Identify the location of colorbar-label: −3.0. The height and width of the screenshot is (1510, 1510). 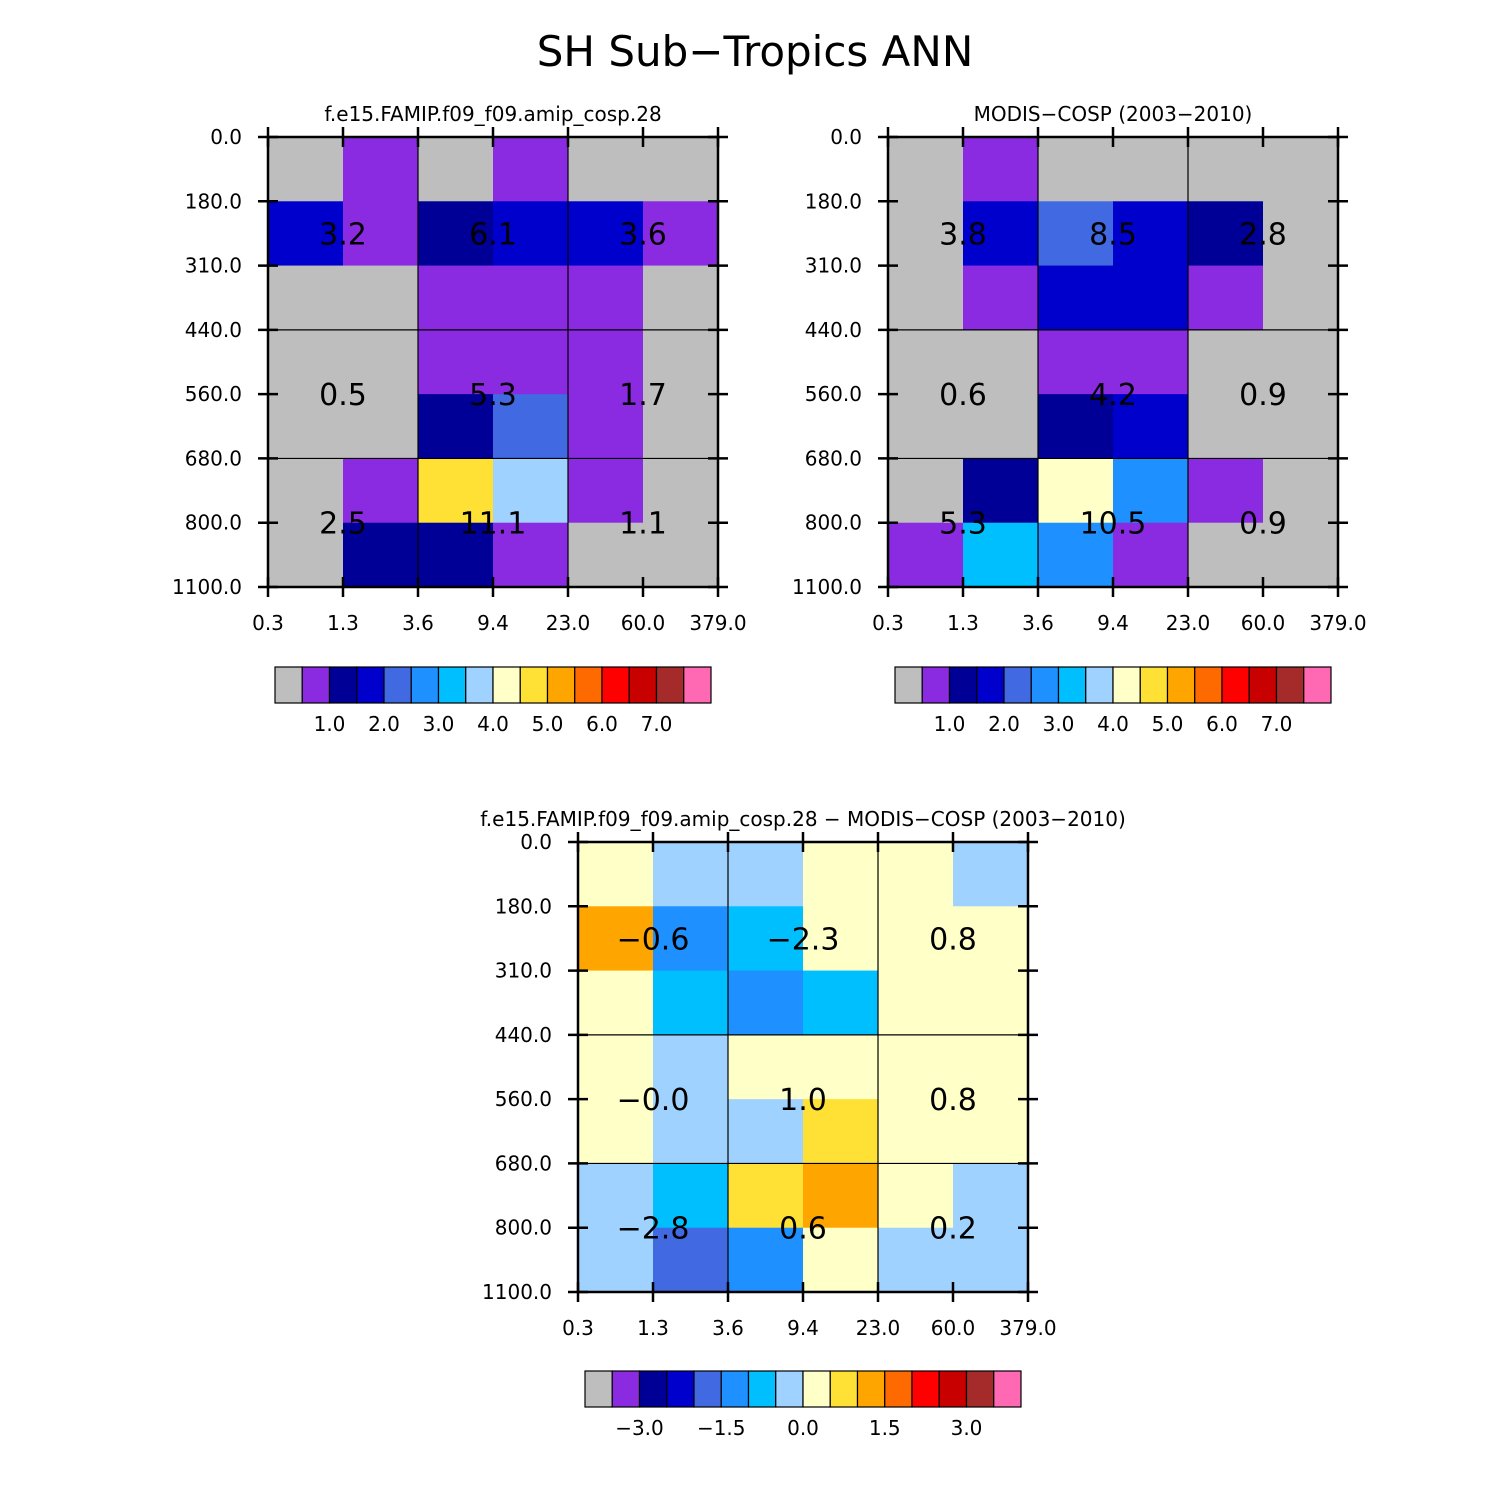
(639, 1428).